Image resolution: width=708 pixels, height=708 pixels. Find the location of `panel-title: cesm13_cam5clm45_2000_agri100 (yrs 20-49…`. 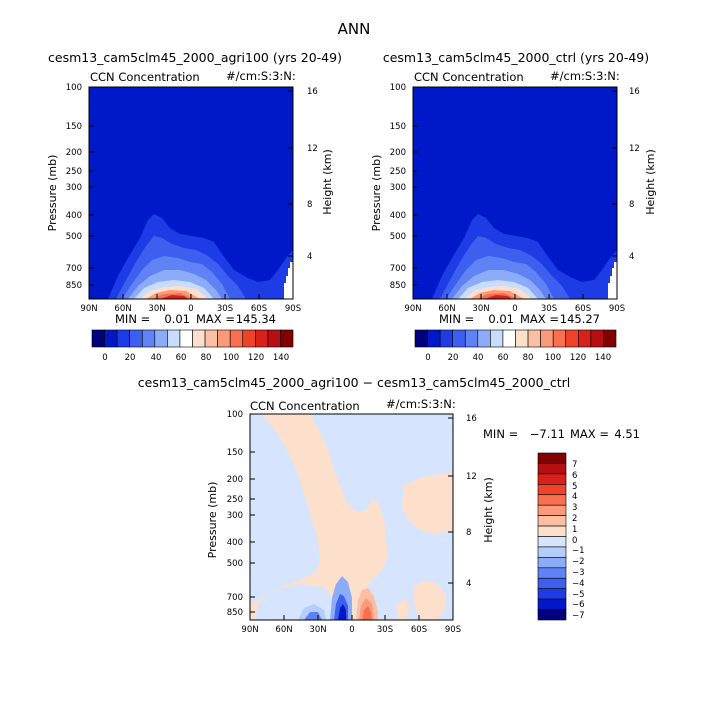

panel-title: cesm13_cam5clm45_2000_agri100 (yrs 20-49… is located at coordinates (195, 57).